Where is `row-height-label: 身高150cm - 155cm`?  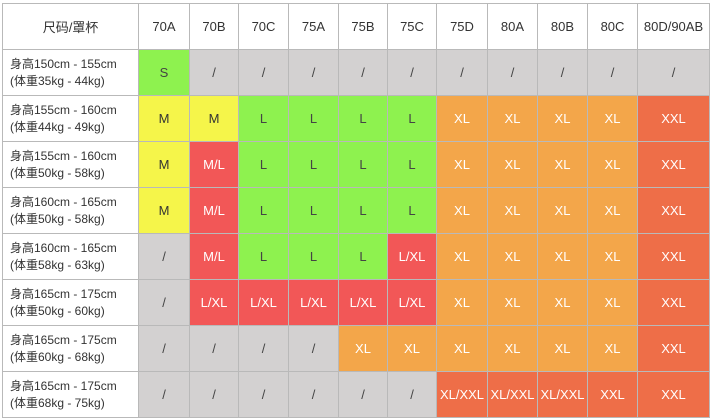
row-height-label: 身高150cm - 155cm is located at coordinates (63, 63).